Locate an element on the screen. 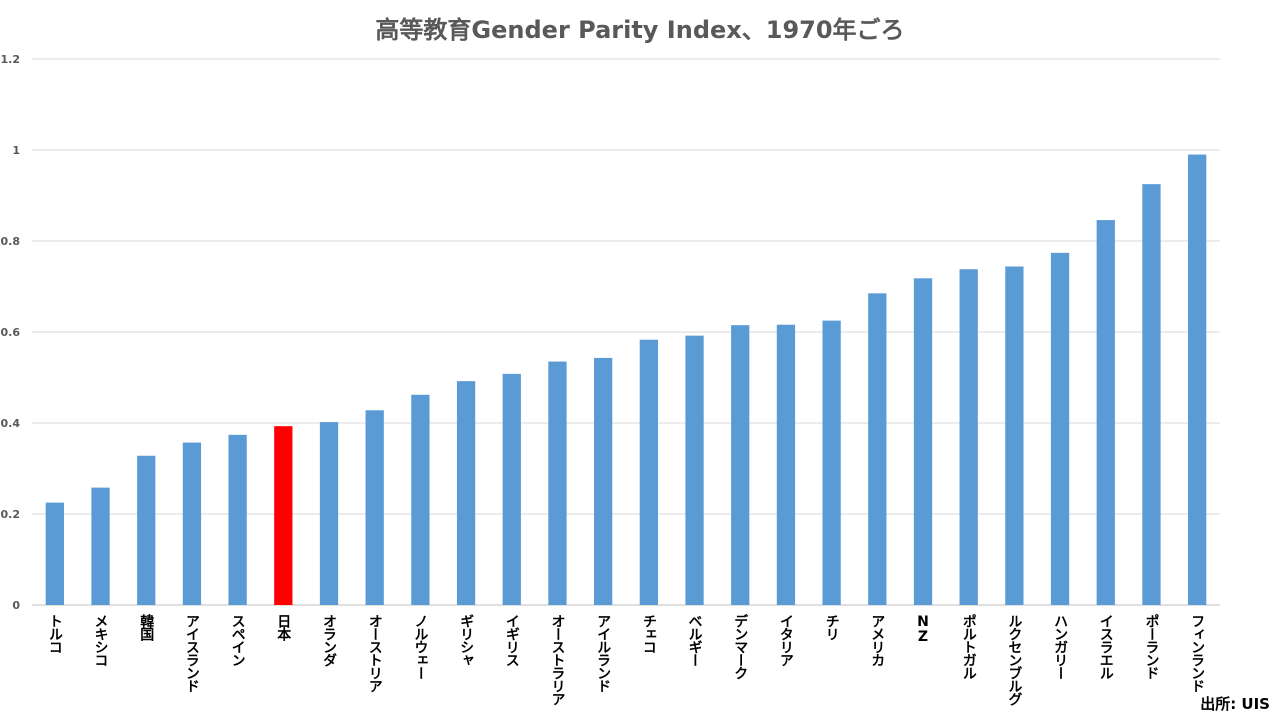 The width and height of the screenshot is (1280, 720). x-tick-label: イスラエル is located at coordinates (1106, 646).